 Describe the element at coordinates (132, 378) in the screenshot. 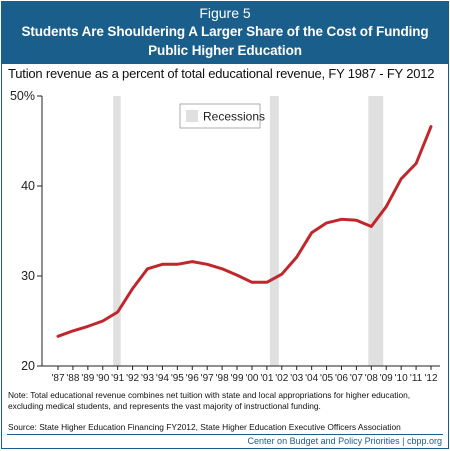

I see `x-tick-label-5: '92` at that location.